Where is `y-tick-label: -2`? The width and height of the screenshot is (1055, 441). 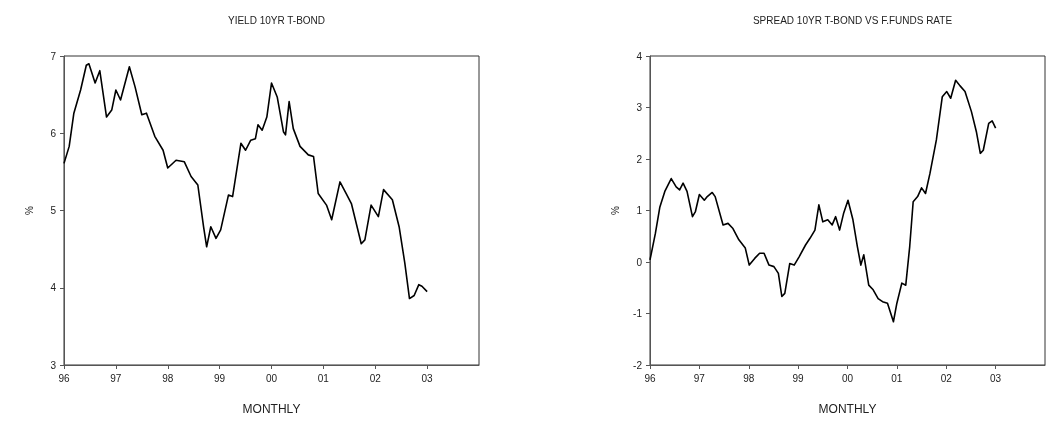
y-tick-label: -2 is located at coordinates (638, 365).